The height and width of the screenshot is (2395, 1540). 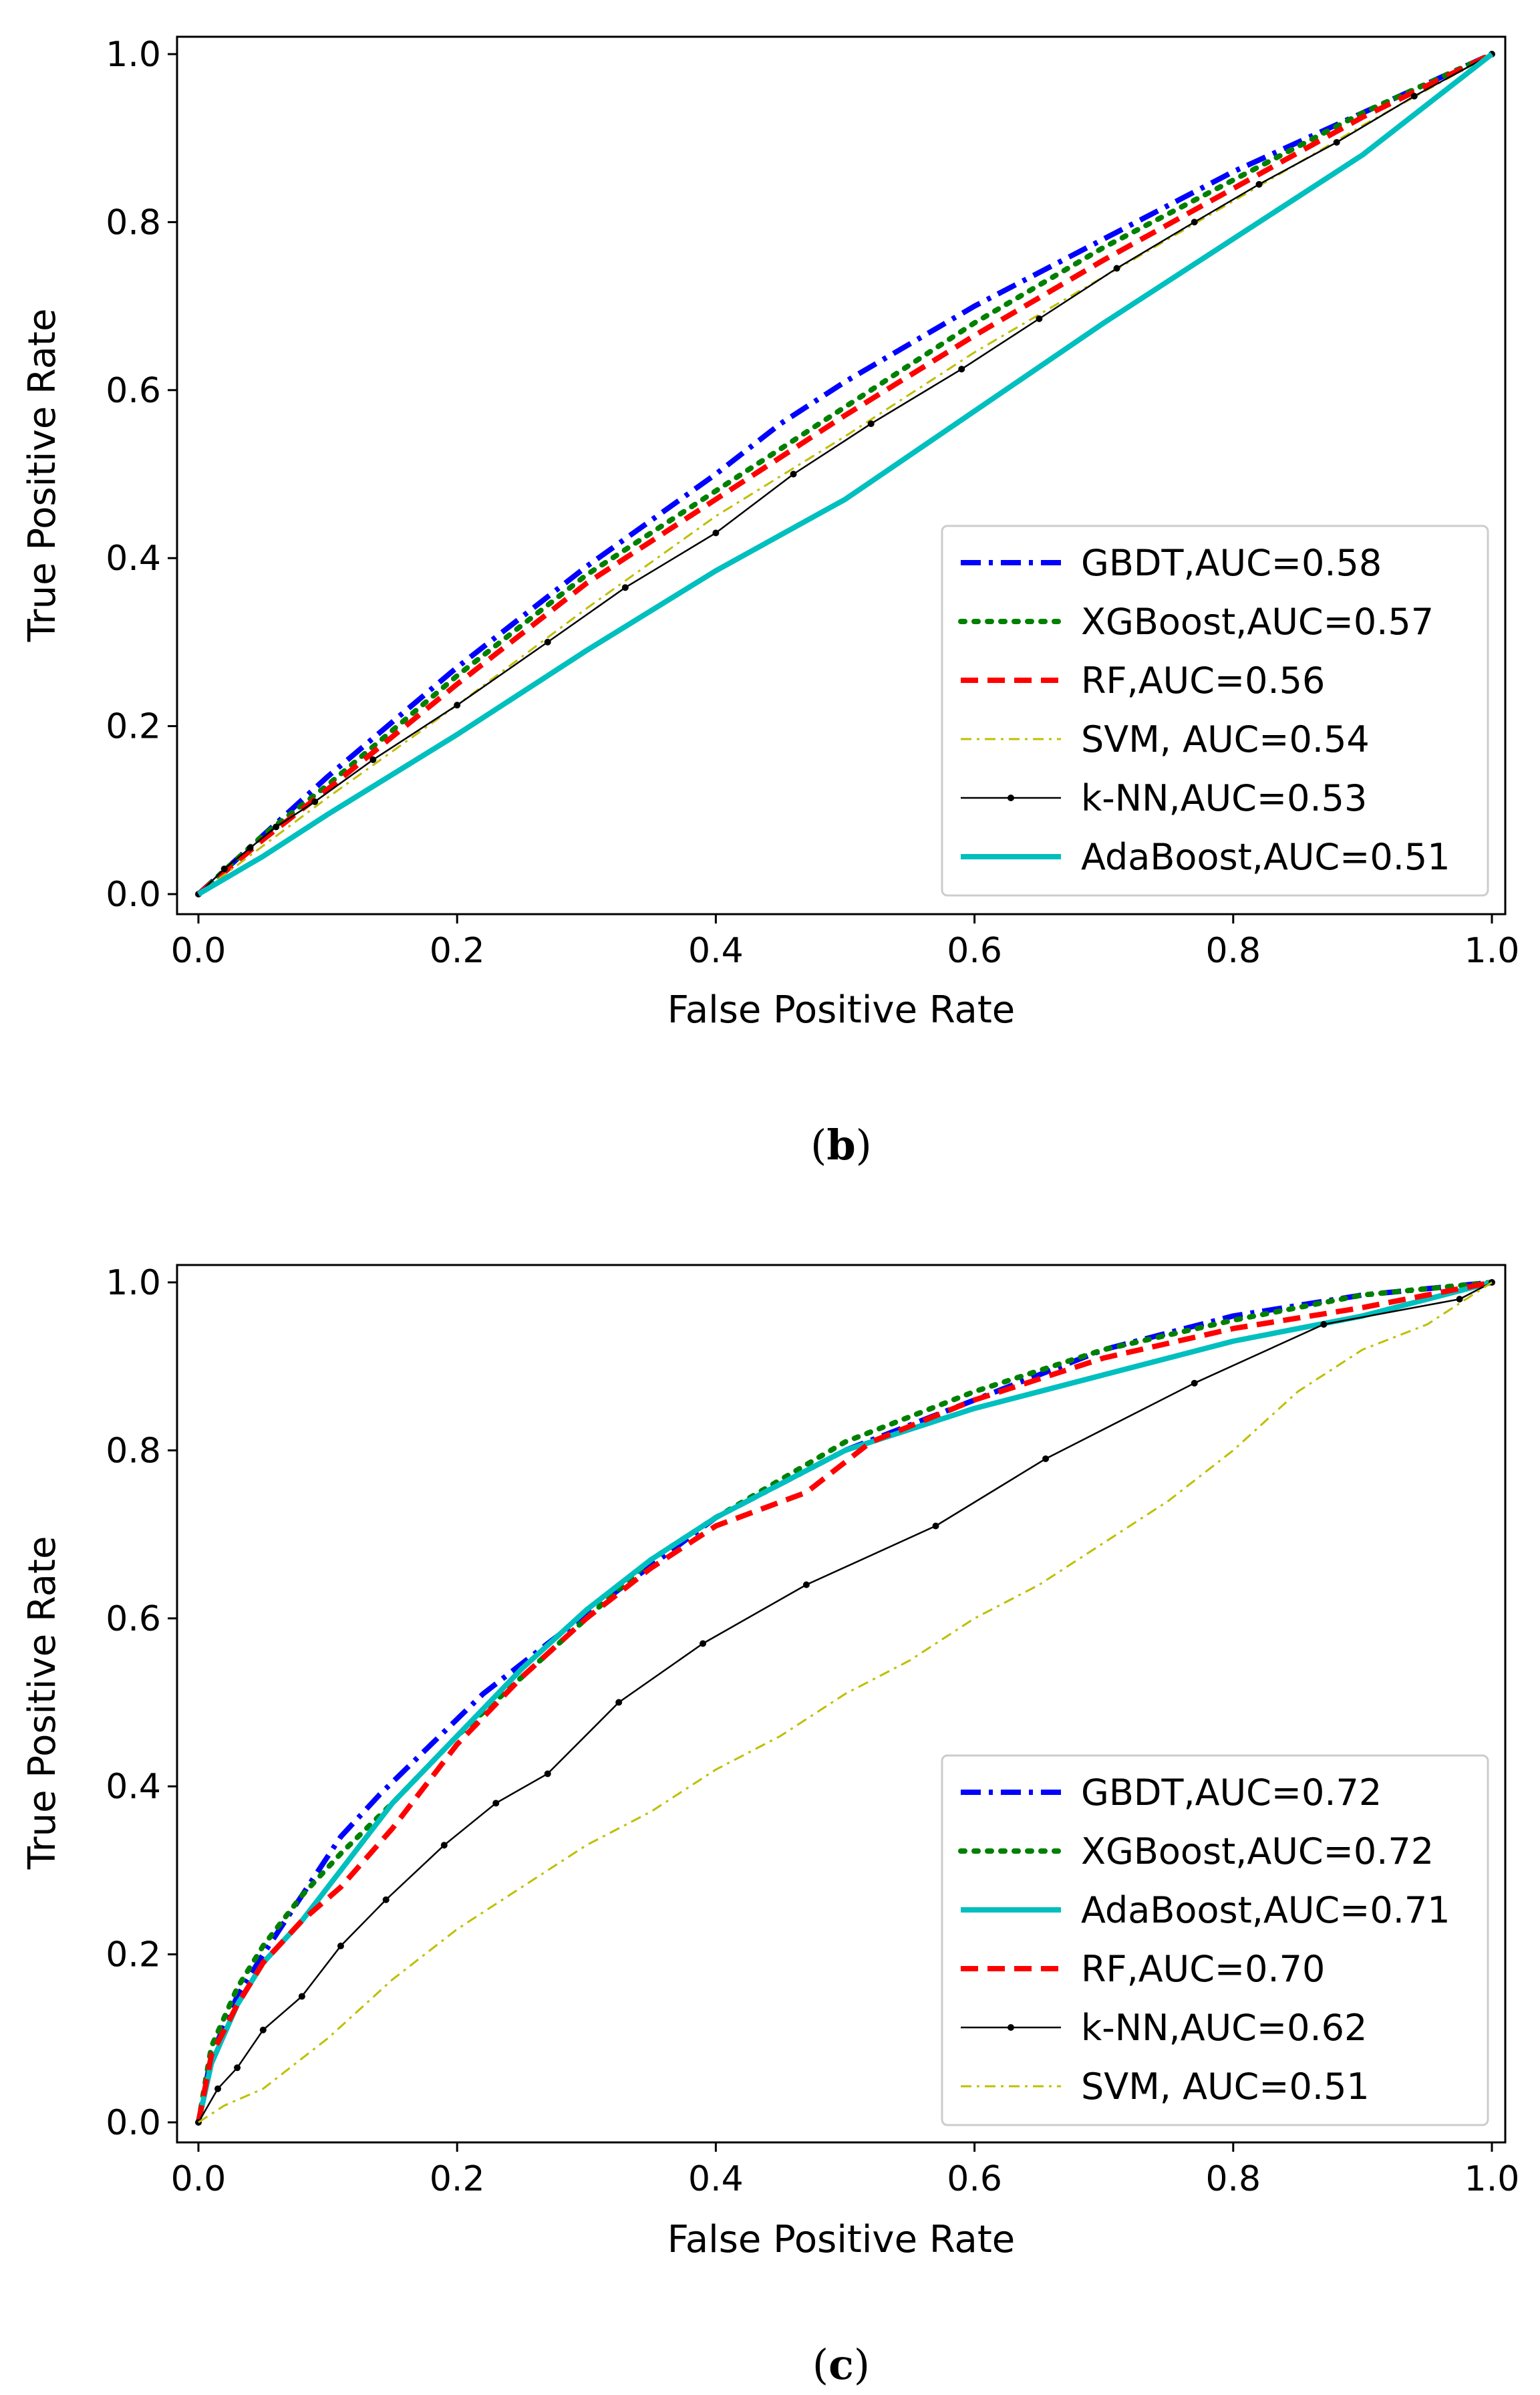 What do you see at coordinates (133, 55) in the screenshot?
I see `y-tick-label: 1.0` at bounding box center [133, 55].